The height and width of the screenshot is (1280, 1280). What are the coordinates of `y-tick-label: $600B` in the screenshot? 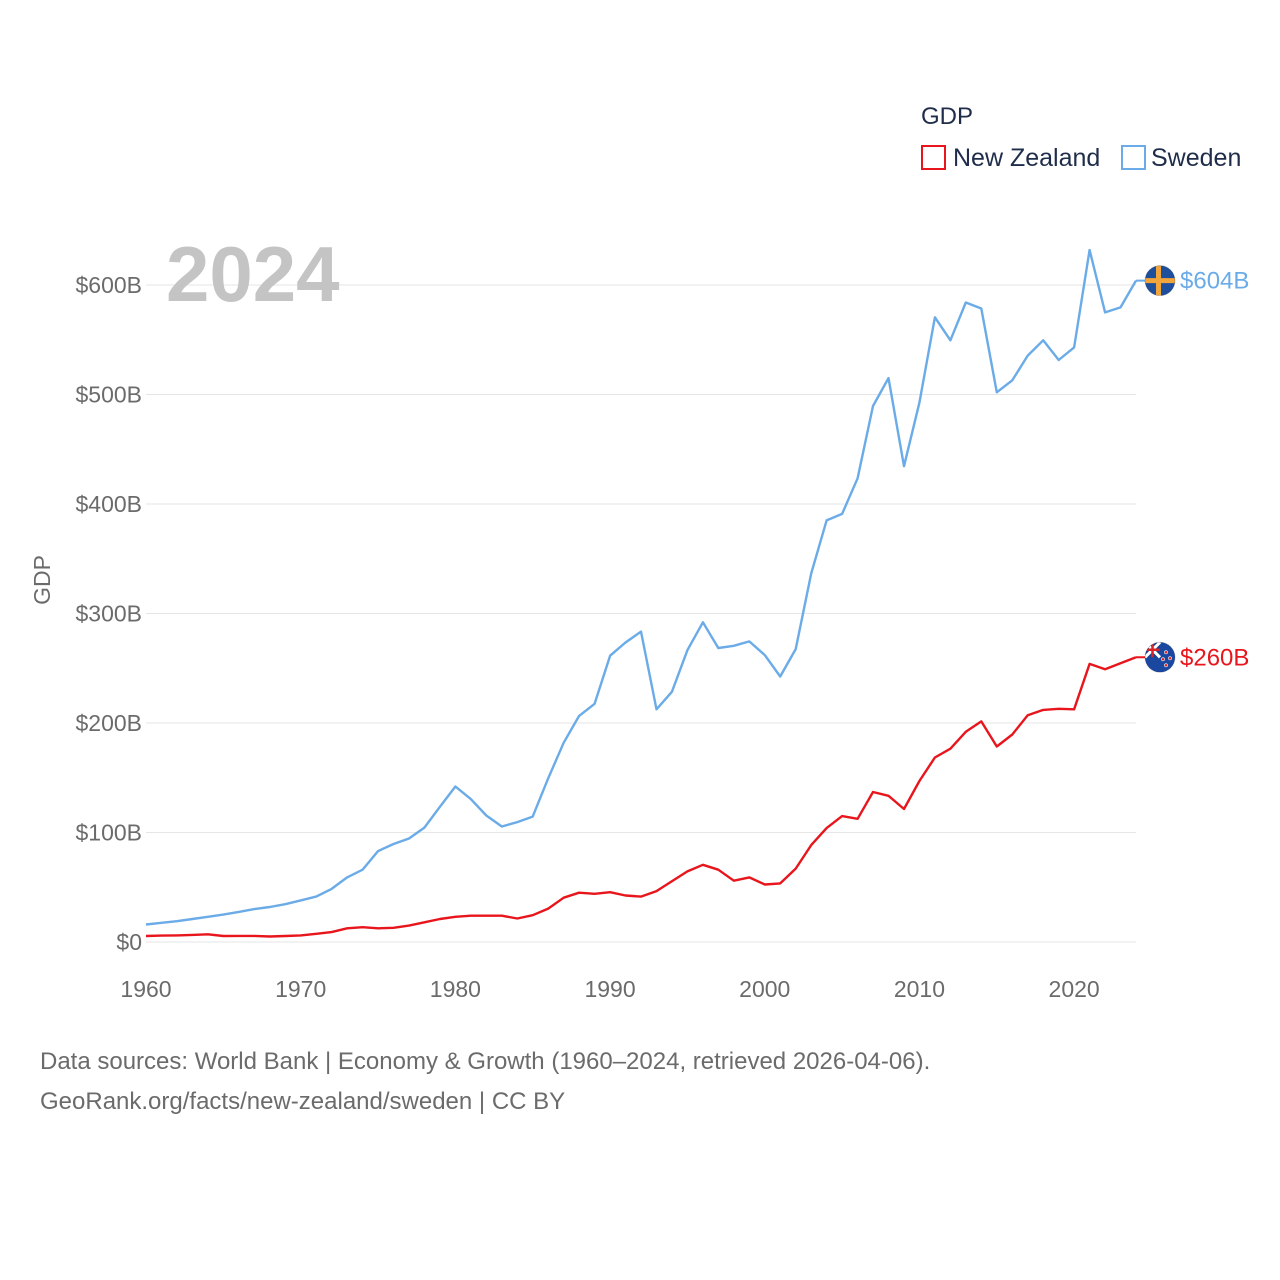 It's located at (108, 285).